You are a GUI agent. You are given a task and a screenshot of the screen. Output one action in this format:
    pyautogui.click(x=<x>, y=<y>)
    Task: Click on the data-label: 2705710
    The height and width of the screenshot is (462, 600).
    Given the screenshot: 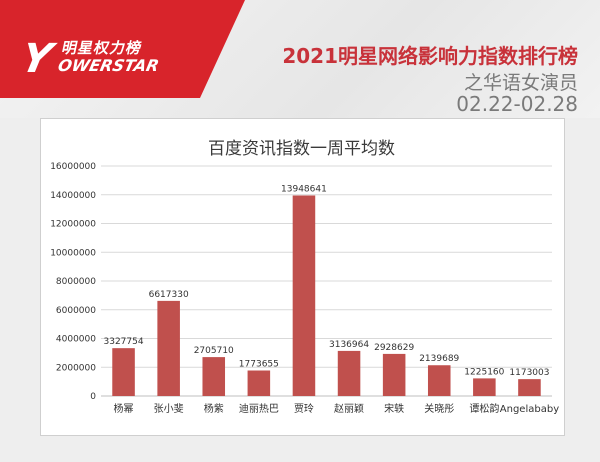 What is the action you would take?
    pyautogui.click(x=214, y=351)
    